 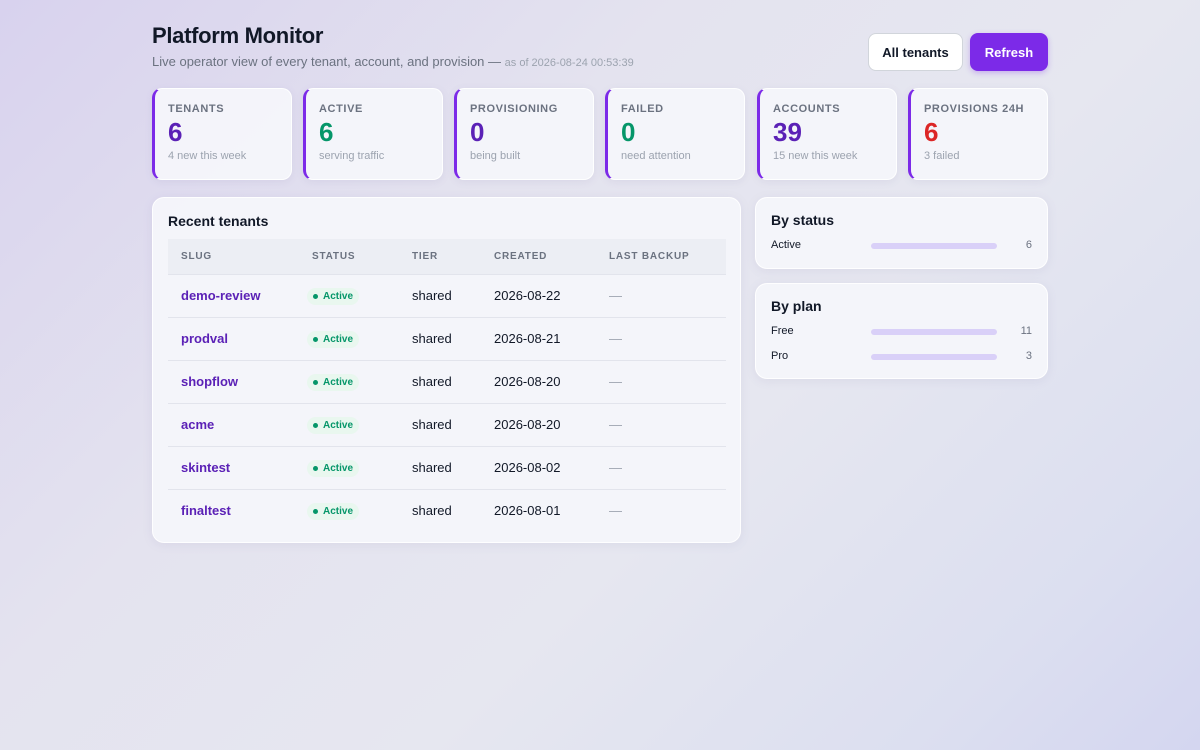 I want to click on table-row: finaltest Active shared 2026-08-01 —, so click(x=447, y=510).